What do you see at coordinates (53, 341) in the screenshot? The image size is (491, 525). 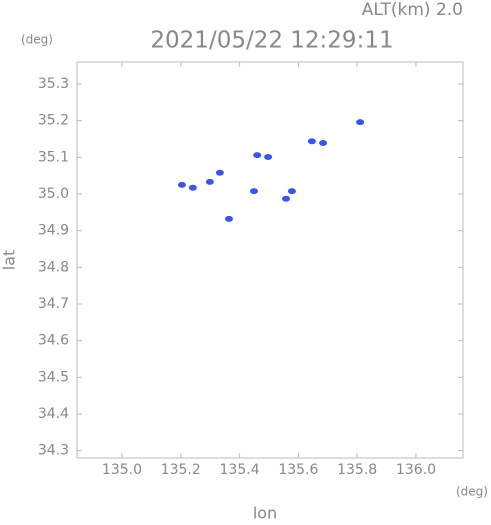 I see `y-tick-label: 34.6` at bounding box center [53, 341].